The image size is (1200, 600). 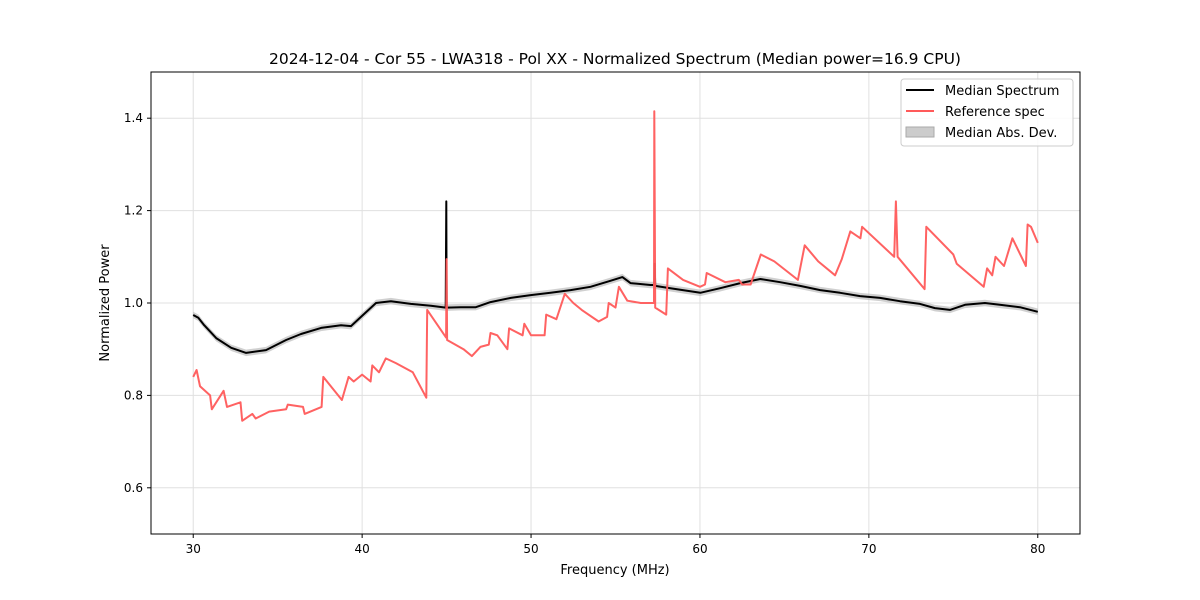 What do you see at coordinates (699, 549) in the screenshot?
I see `x-tick-label: 60` at bounding box center [699, 549].